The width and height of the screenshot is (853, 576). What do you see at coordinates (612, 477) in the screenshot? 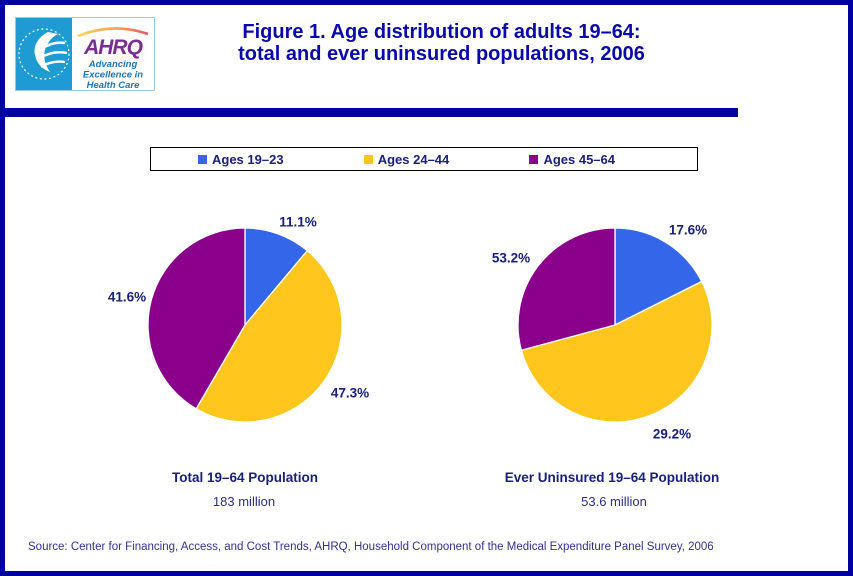
I see `pie-caption-title: Ever Uninsured 19–64 Population` at bounding box center [612, 477].